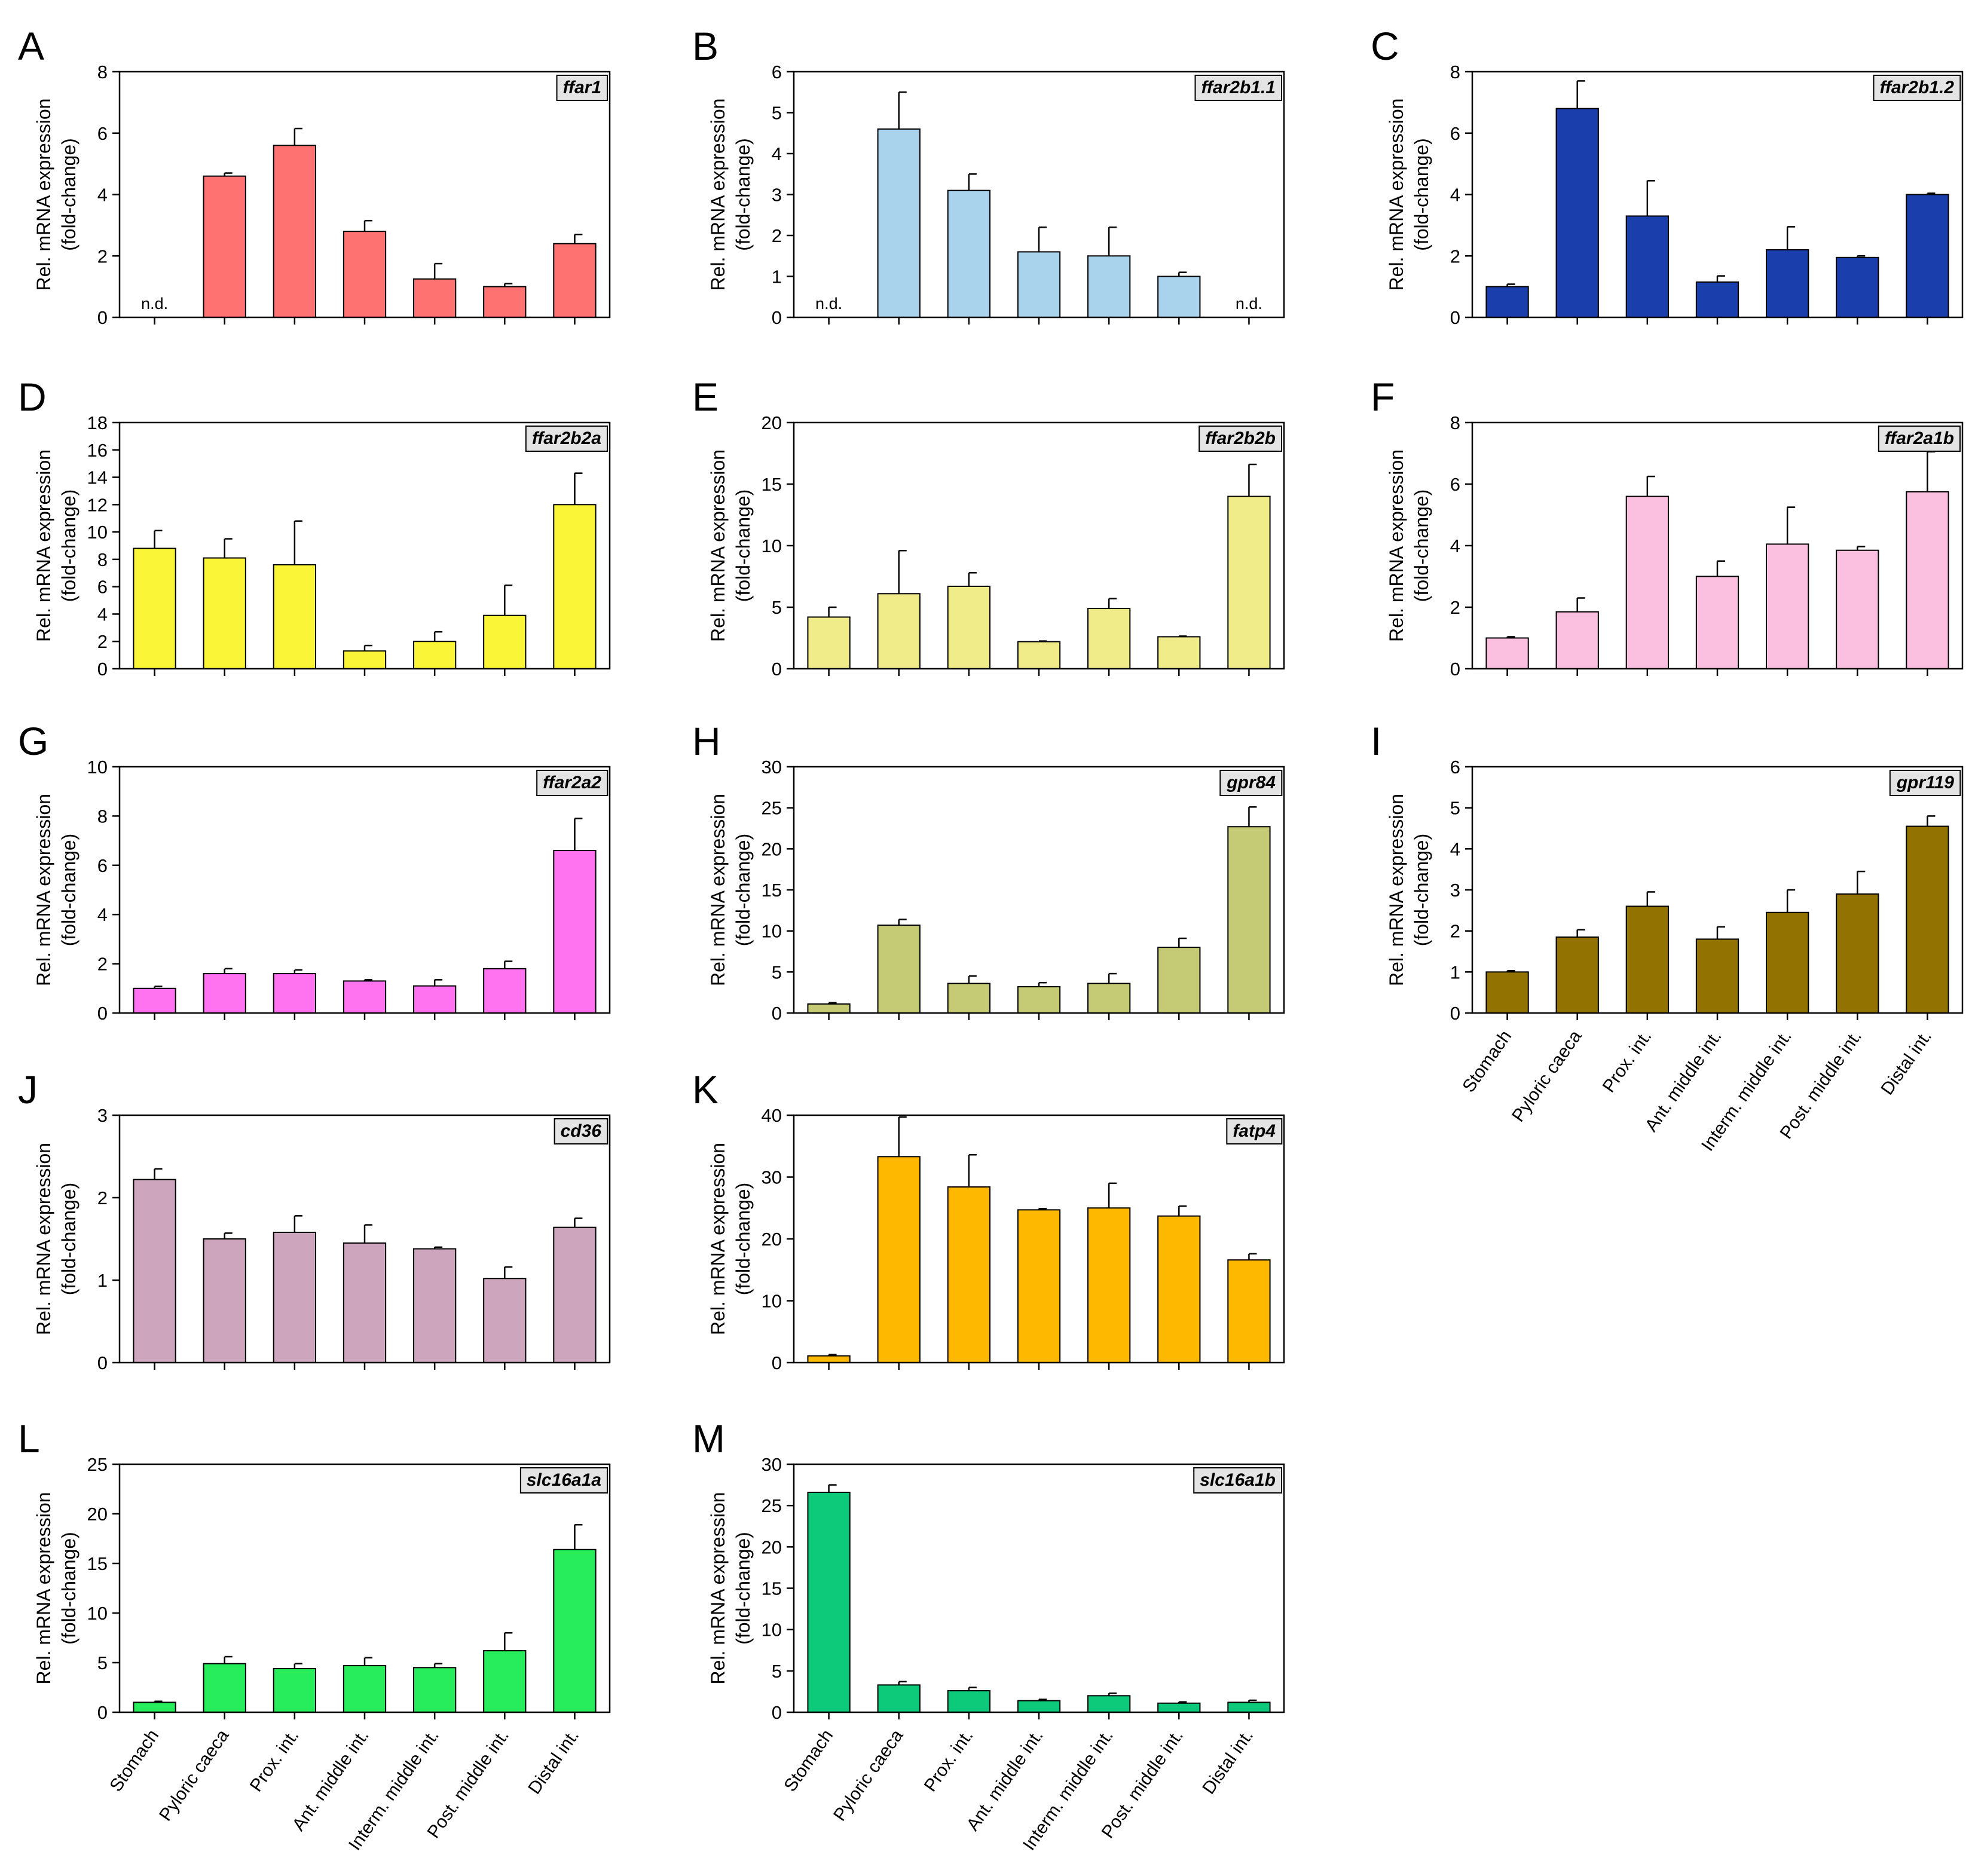 Image resolution: width=1972 pixels, height=1876 pixels. I want to click on y-tick-label: 3, so click(777, 195).